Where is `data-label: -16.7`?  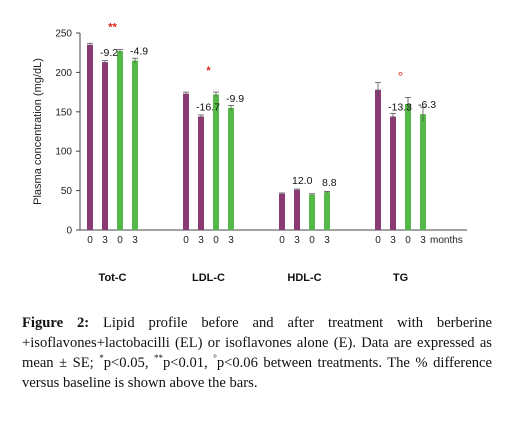 data-label: -16.7 is located at coordinates (208, 108).